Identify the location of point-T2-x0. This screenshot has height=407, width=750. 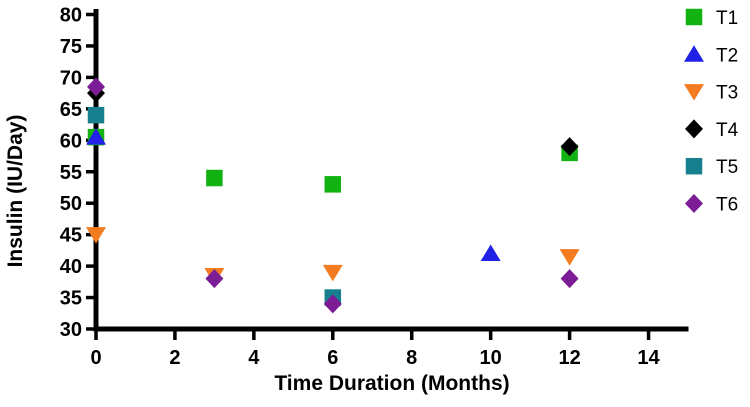
(96, 136).